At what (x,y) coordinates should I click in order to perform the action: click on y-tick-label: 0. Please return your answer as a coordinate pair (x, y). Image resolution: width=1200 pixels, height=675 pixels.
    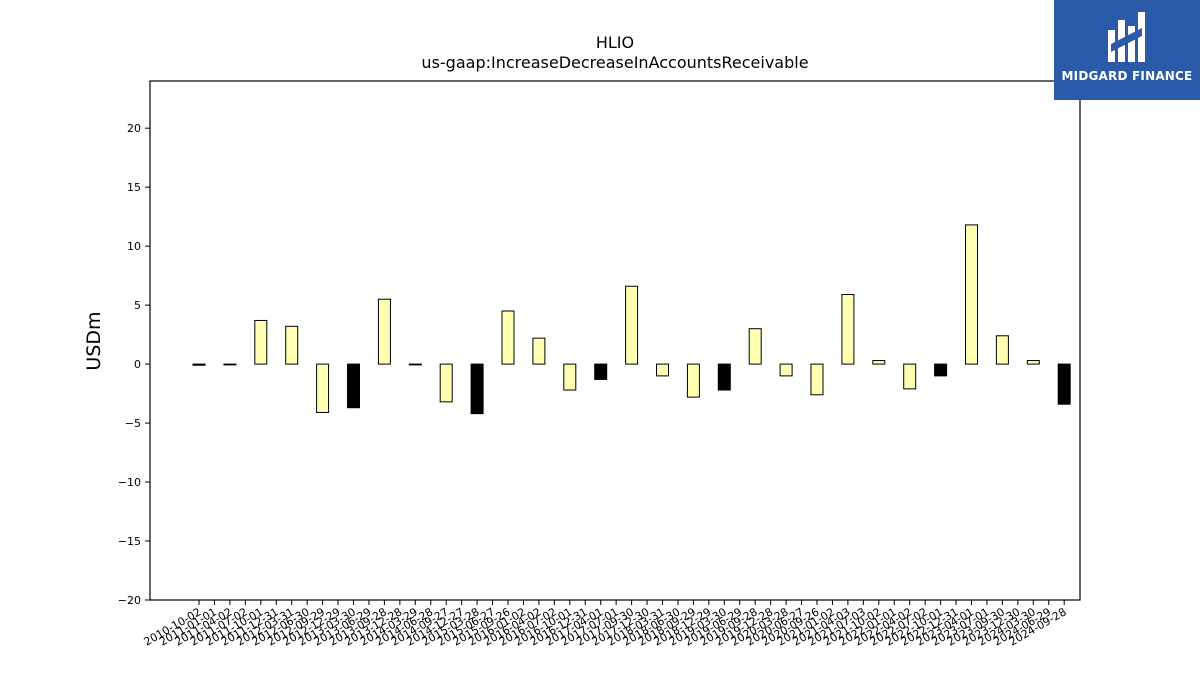
    Looking at the image, I should click on (137, 364).